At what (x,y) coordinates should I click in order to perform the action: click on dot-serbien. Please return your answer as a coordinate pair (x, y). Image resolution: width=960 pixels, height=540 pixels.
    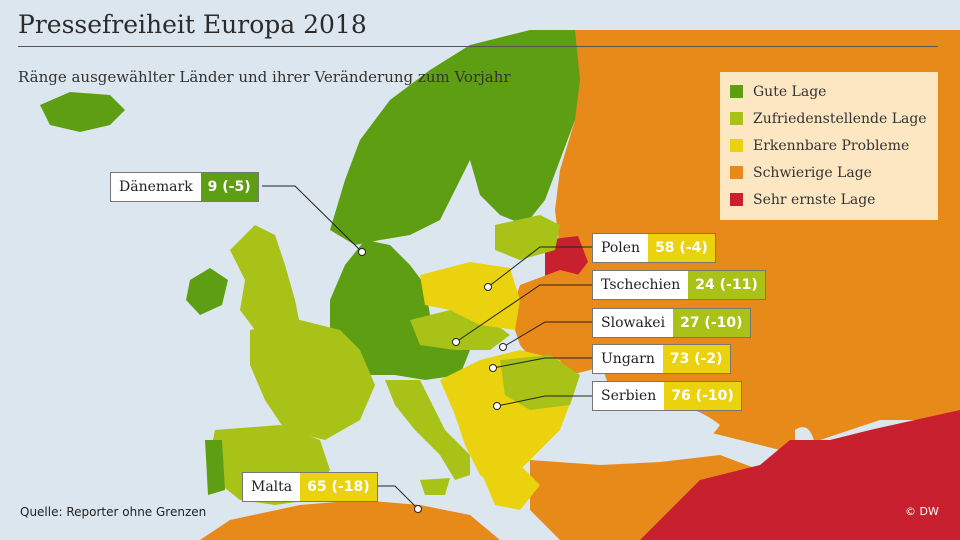
    Looking at the image, I should click on (497, 406).